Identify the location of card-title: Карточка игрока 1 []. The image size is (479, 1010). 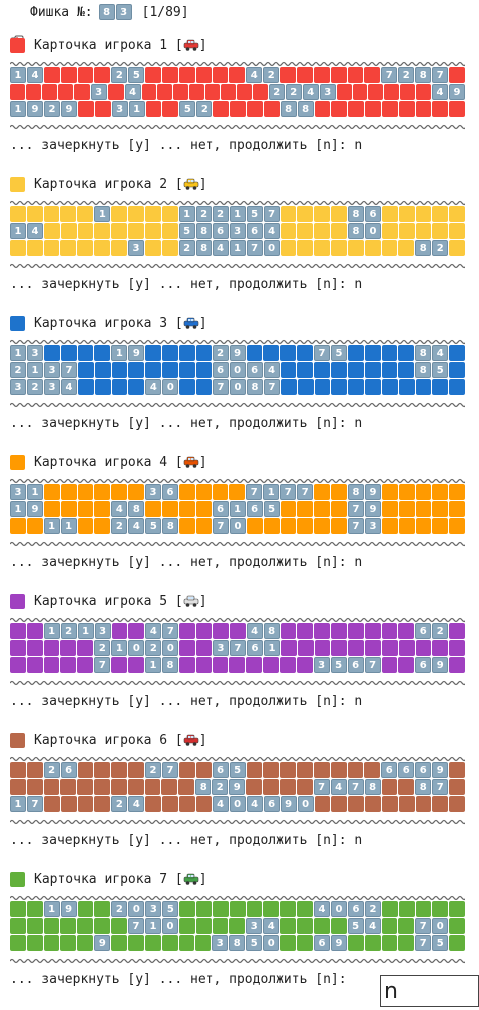
(237, 45).